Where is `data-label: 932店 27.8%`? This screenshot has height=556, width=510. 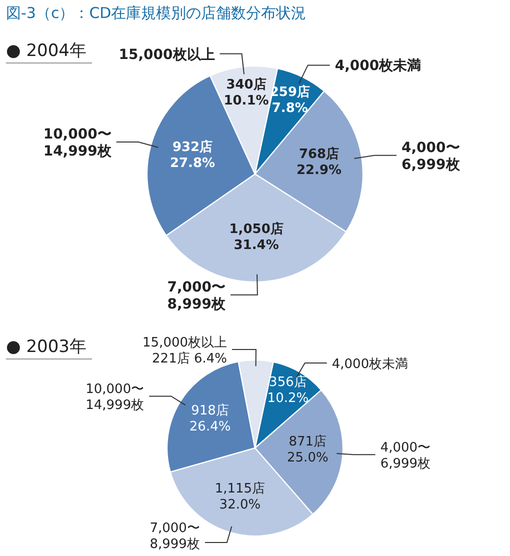 data-label: 932店 27.8% is located at coordinates (193, 154).